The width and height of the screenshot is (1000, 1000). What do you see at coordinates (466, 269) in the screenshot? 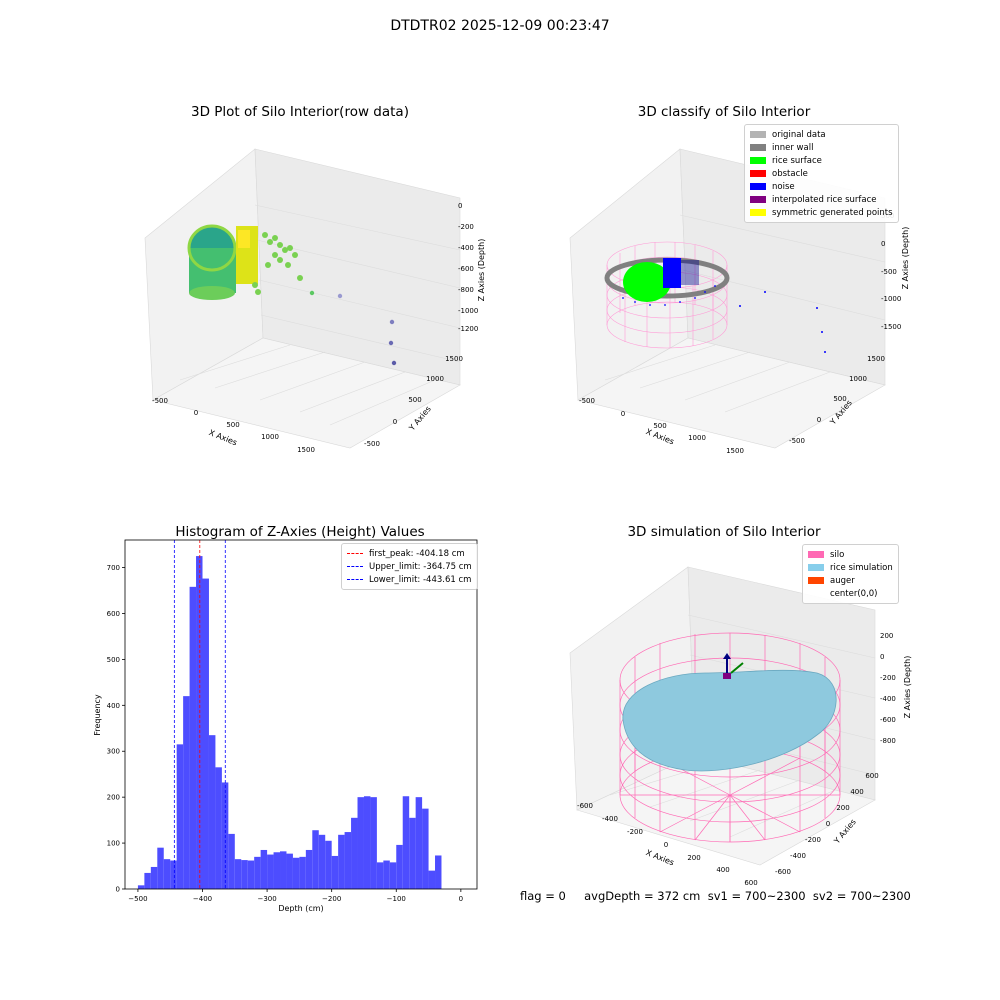
I see `p1-ztick-3: -600` at bounding box center [466, 269].